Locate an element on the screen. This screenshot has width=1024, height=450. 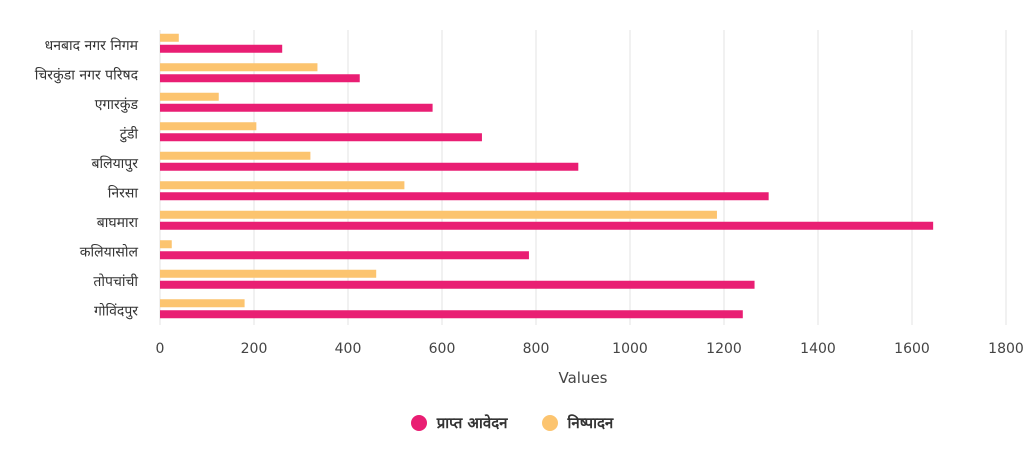
category-label: कलियासोल is located at coordinates (109, 251).